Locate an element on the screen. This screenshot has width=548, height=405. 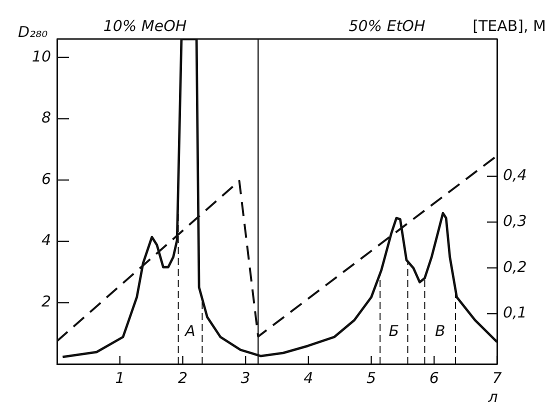
annotation: A is located at coordinates (190, 331).